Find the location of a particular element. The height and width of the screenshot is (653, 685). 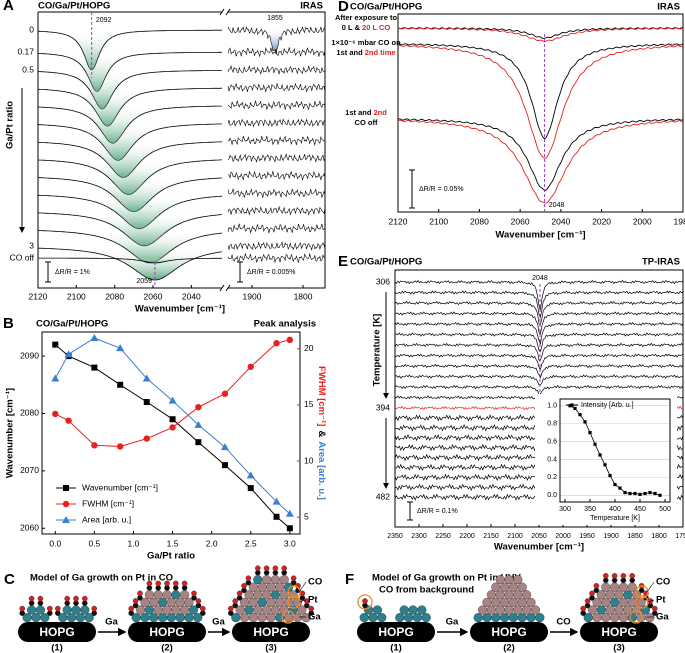

x-tick-label: 500 is located at coordinates (665, 509).